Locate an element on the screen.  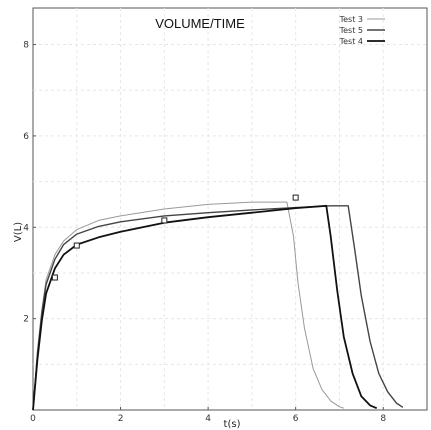
y-axis-label: V(L) is located at coordinates (18, 232).